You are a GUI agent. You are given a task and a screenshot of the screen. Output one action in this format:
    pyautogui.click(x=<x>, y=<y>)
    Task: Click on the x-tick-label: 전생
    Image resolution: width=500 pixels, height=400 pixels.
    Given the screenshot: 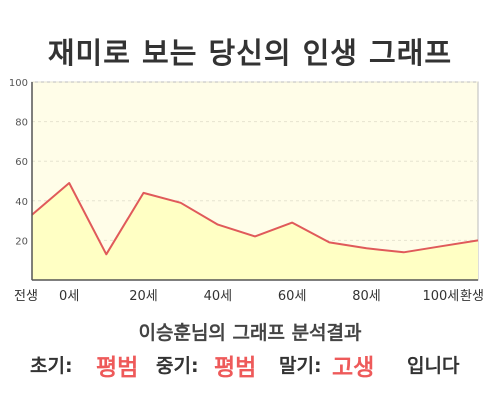 What is the action you would take?
    pyautogui.click(x=26, y=296)
    